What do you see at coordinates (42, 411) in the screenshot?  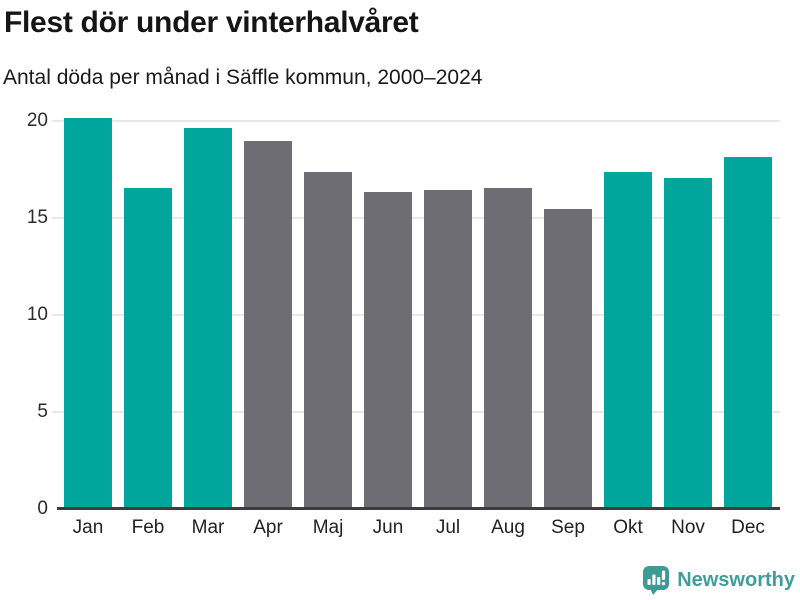 I see `y-axis-label-5: 5` at bounding box center [42, 411].